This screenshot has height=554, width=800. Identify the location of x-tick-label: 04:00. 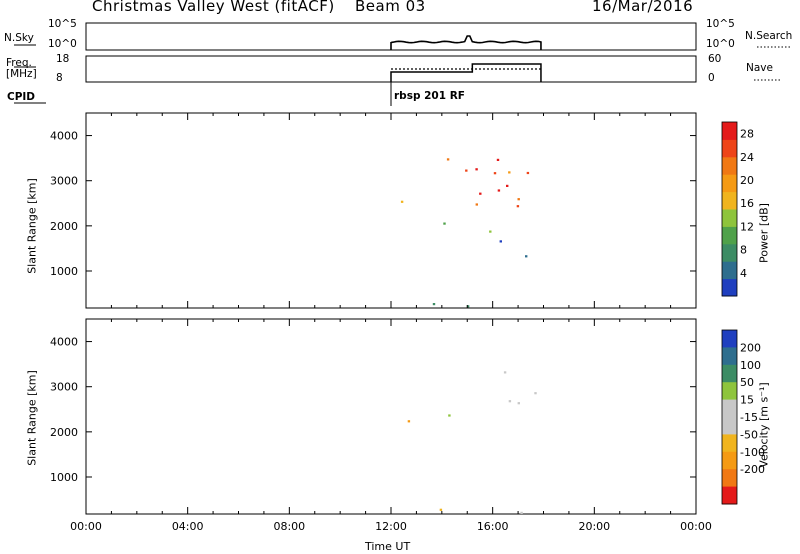
(188, 526).